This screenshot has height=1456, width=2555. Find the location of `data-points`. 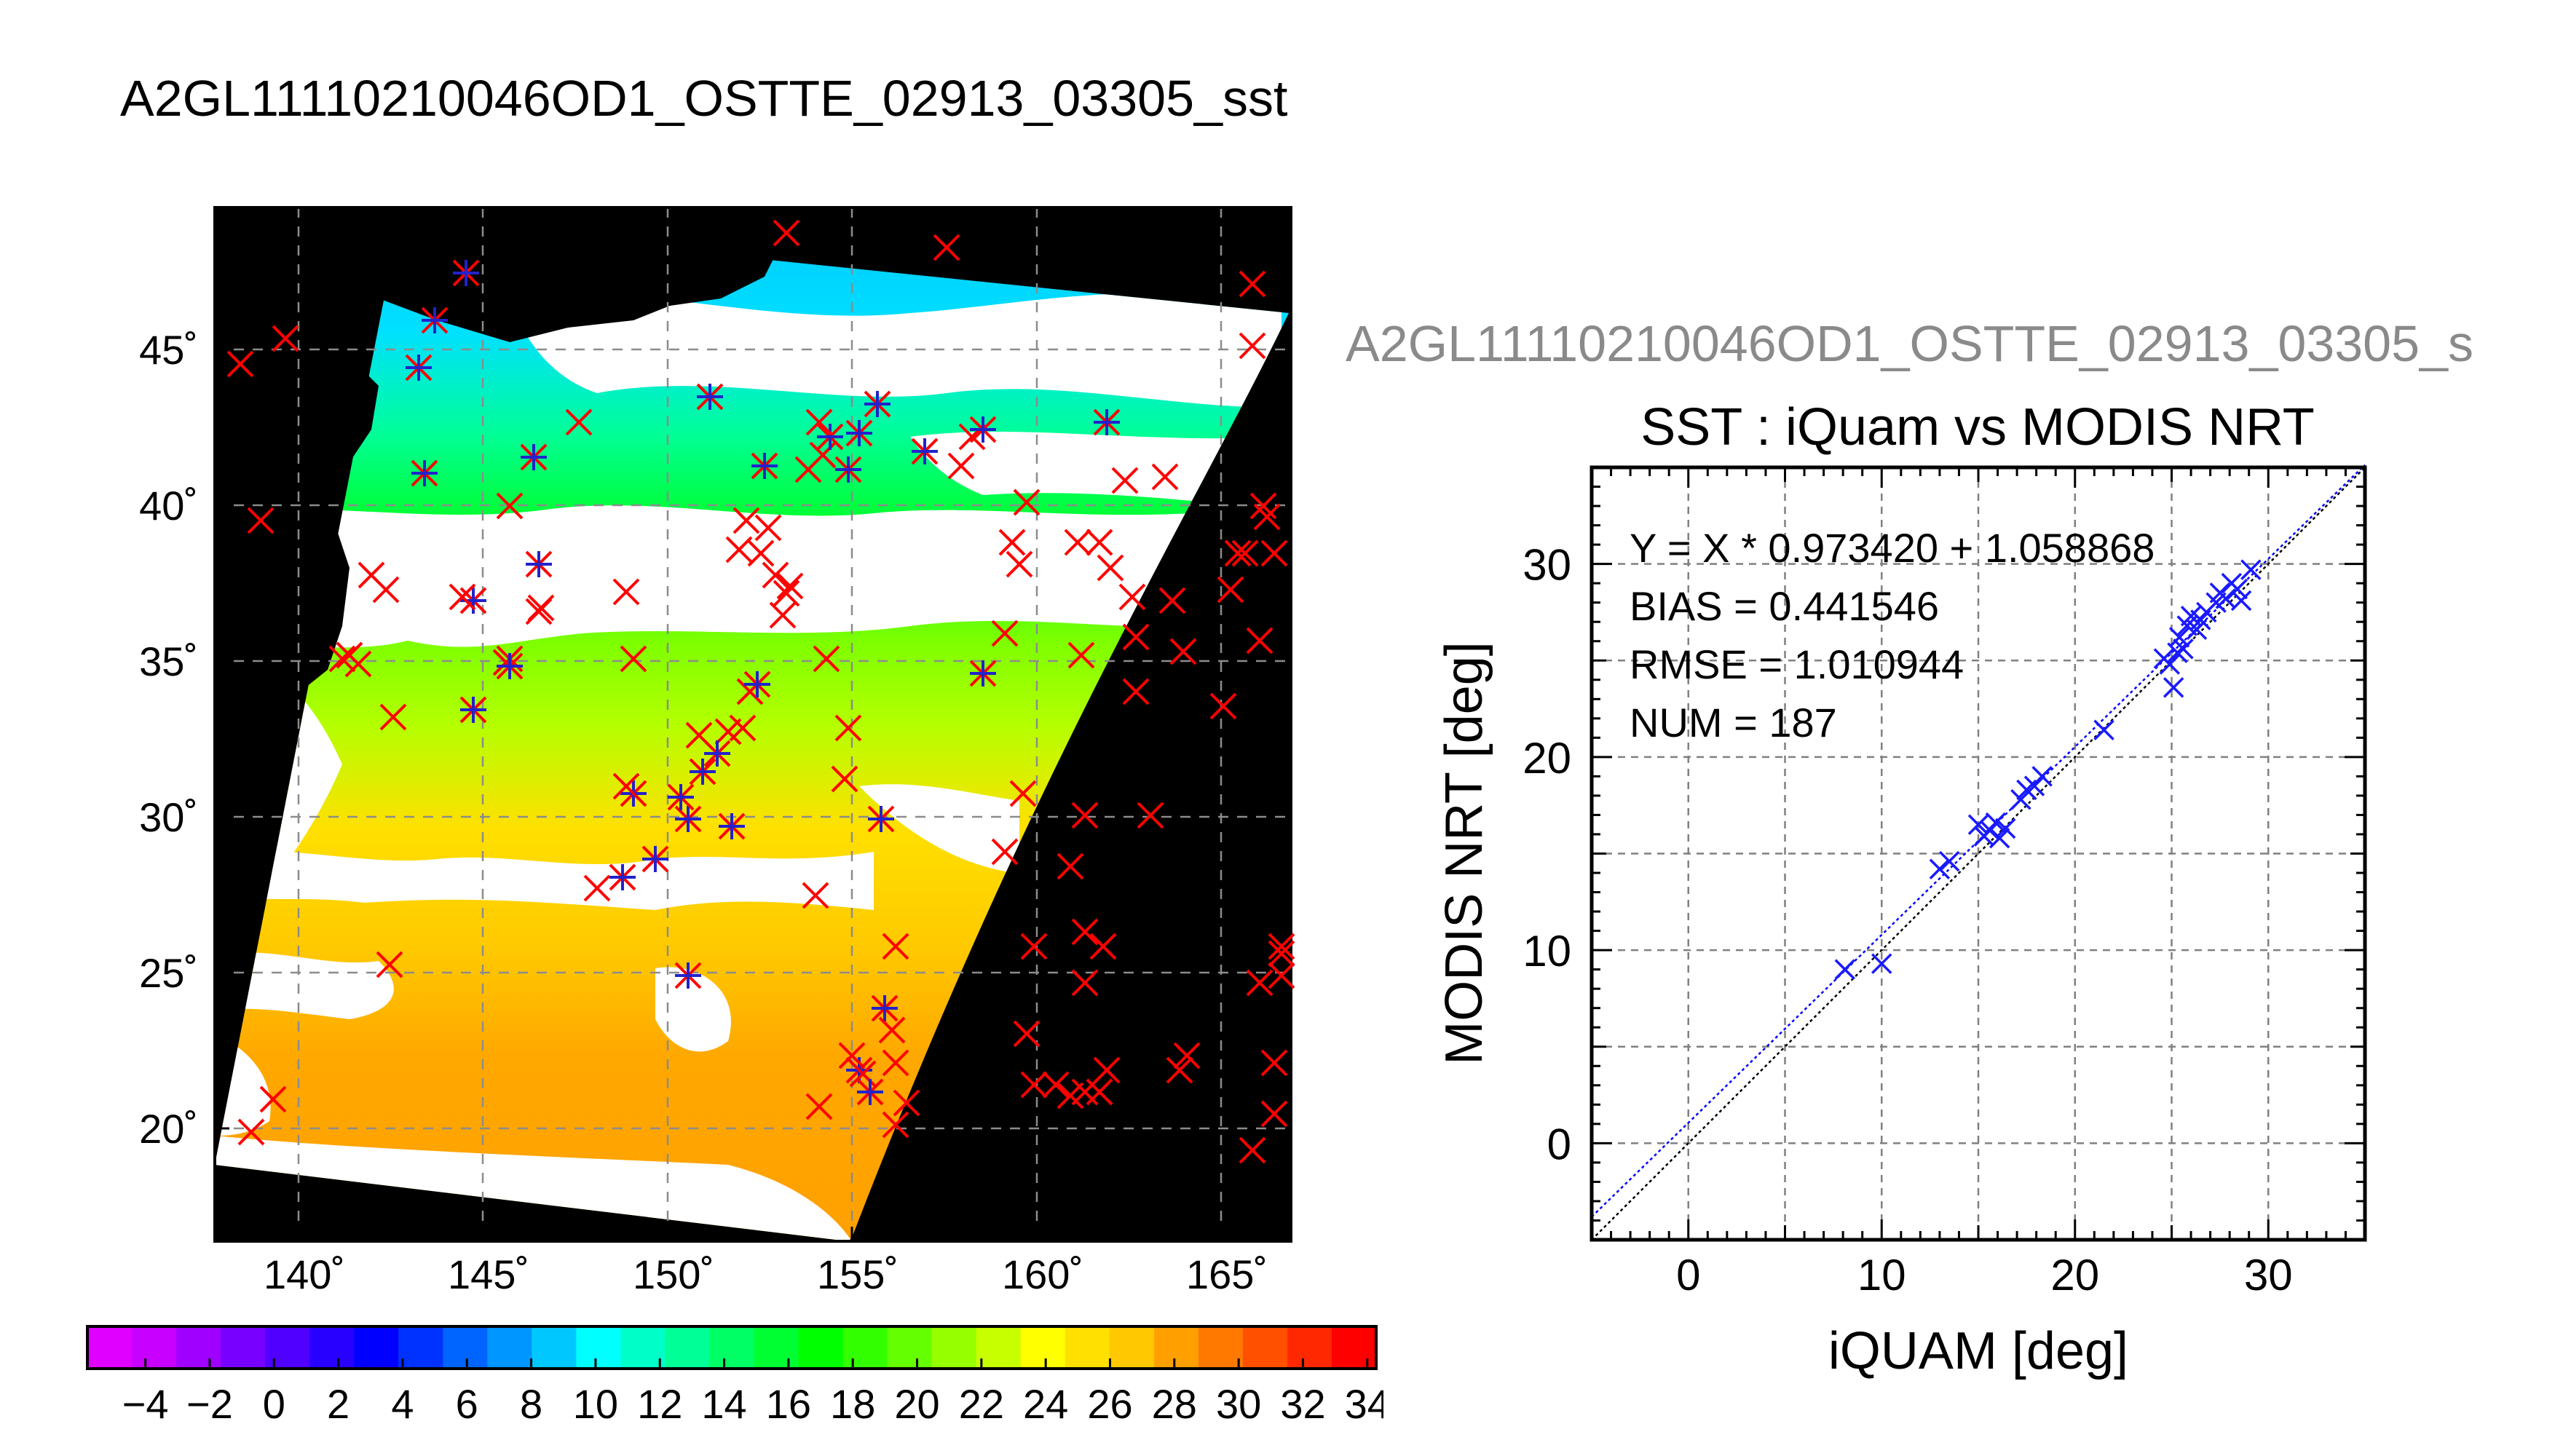

data-points is located at coordinates (2048, 769).